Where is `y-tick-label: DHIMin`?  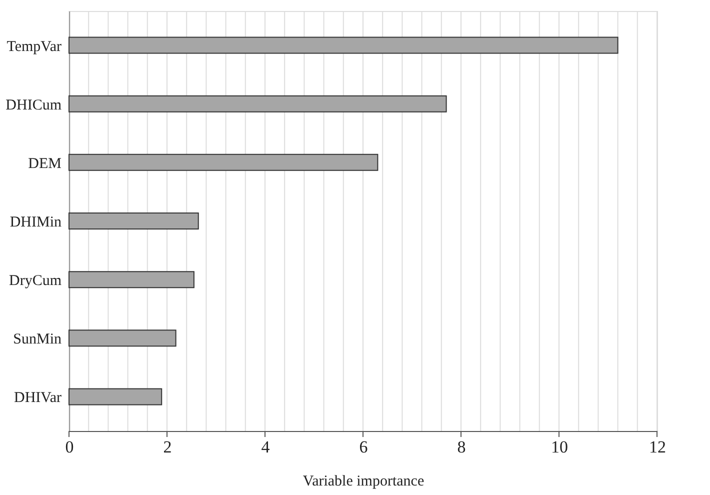
y-tick-label: DHIMin is located at coordinates (36, 222).